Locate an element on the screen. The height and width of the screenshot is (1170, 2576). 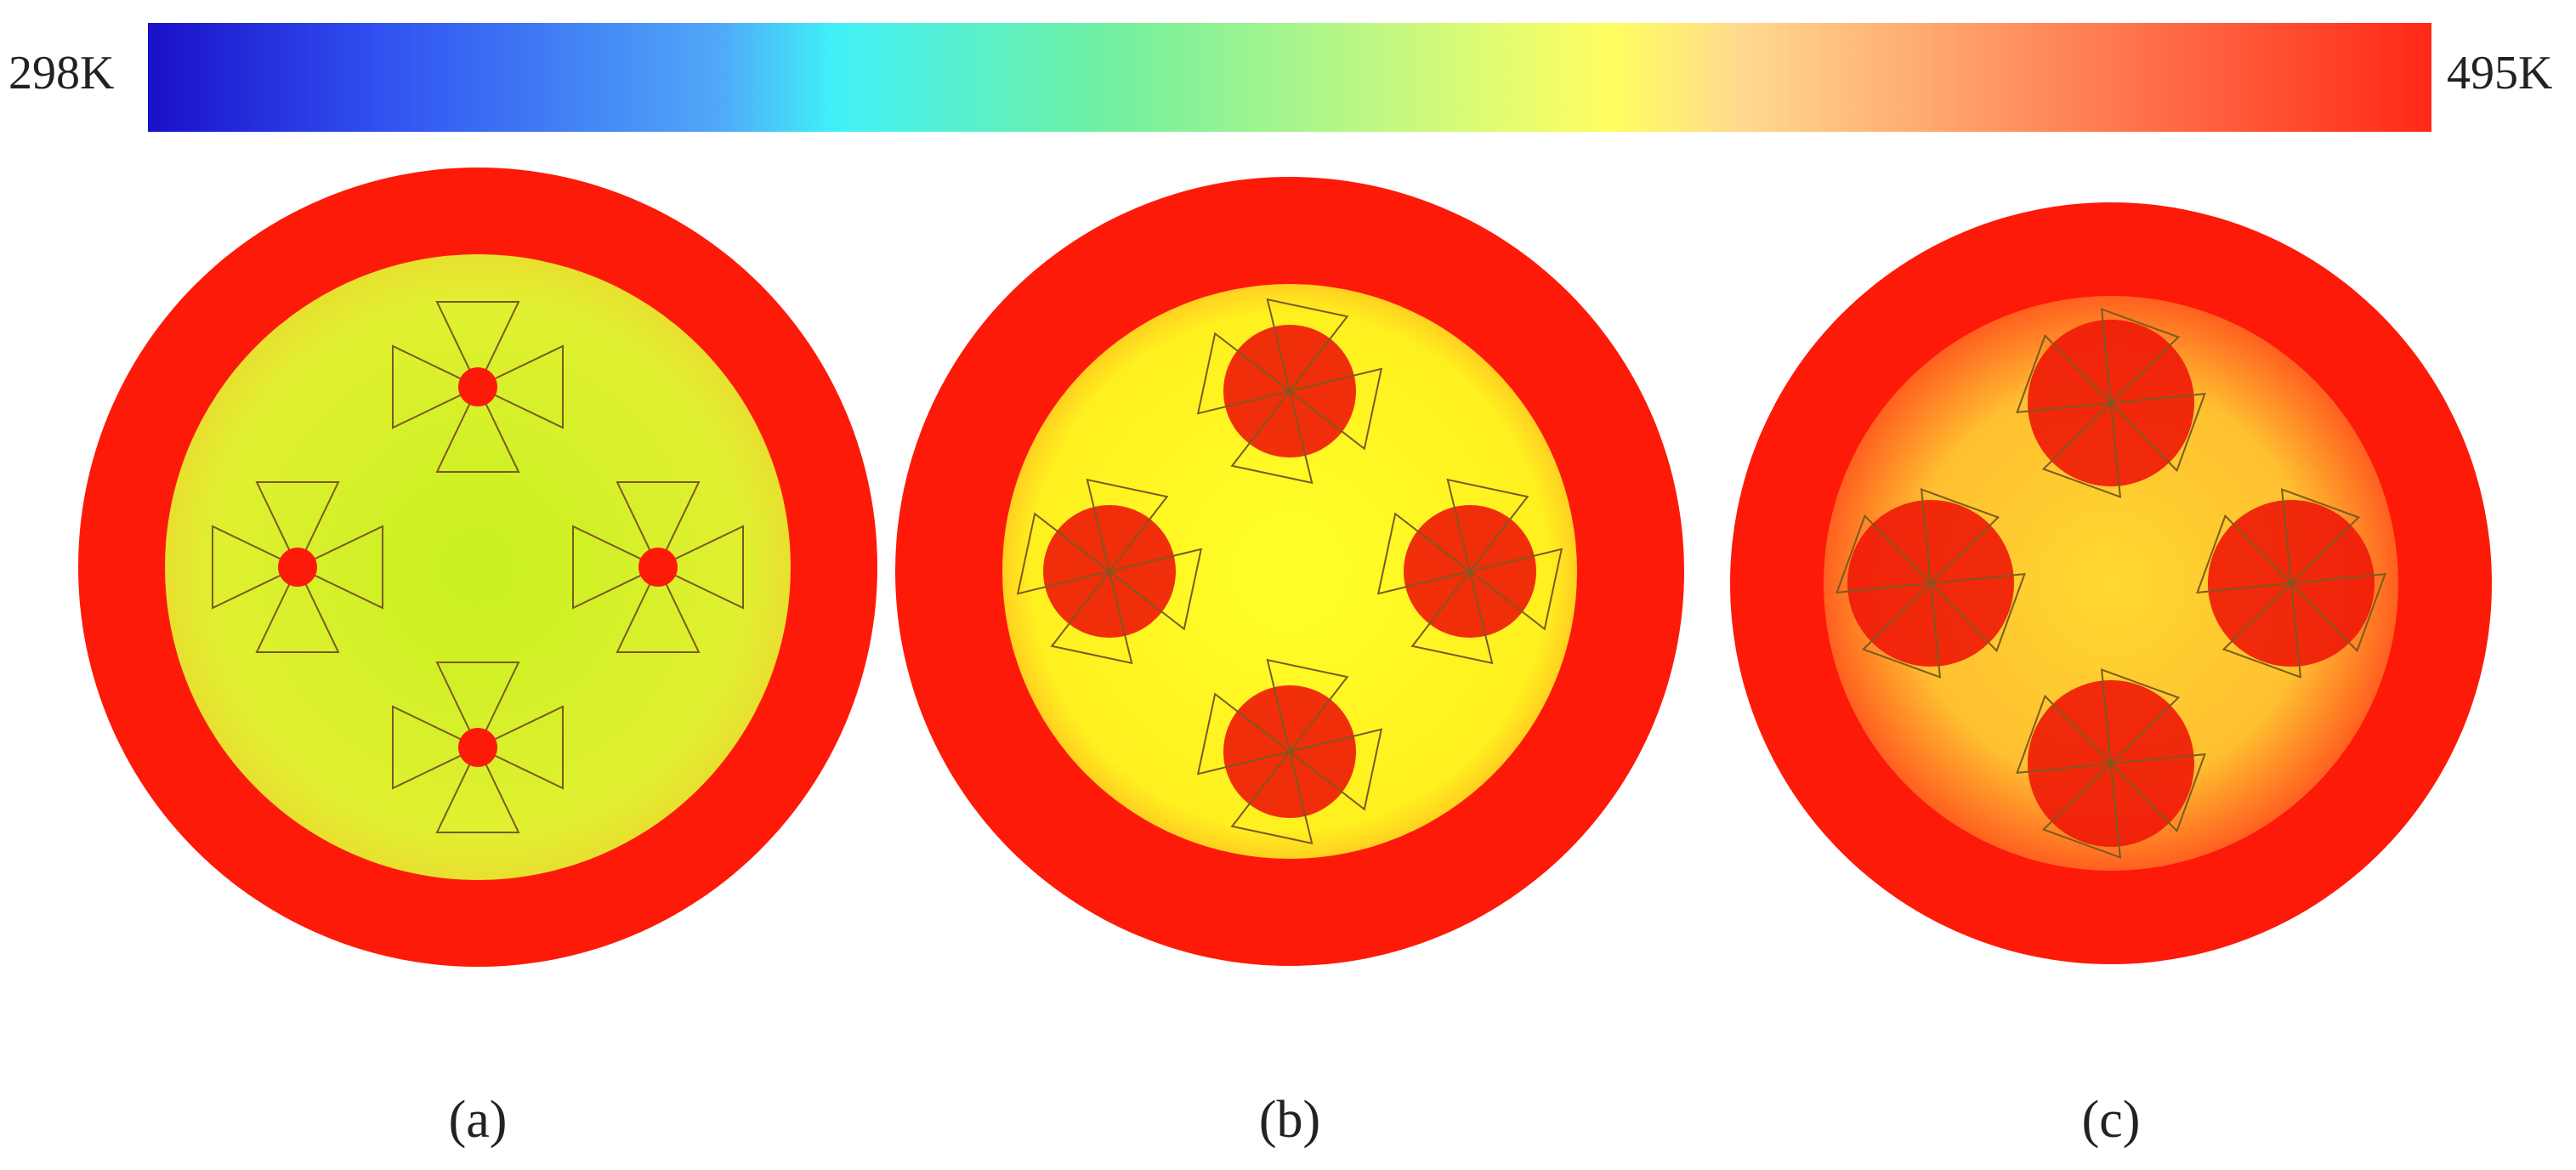
panel-label: (a) is located at coordinates (479, 1120).